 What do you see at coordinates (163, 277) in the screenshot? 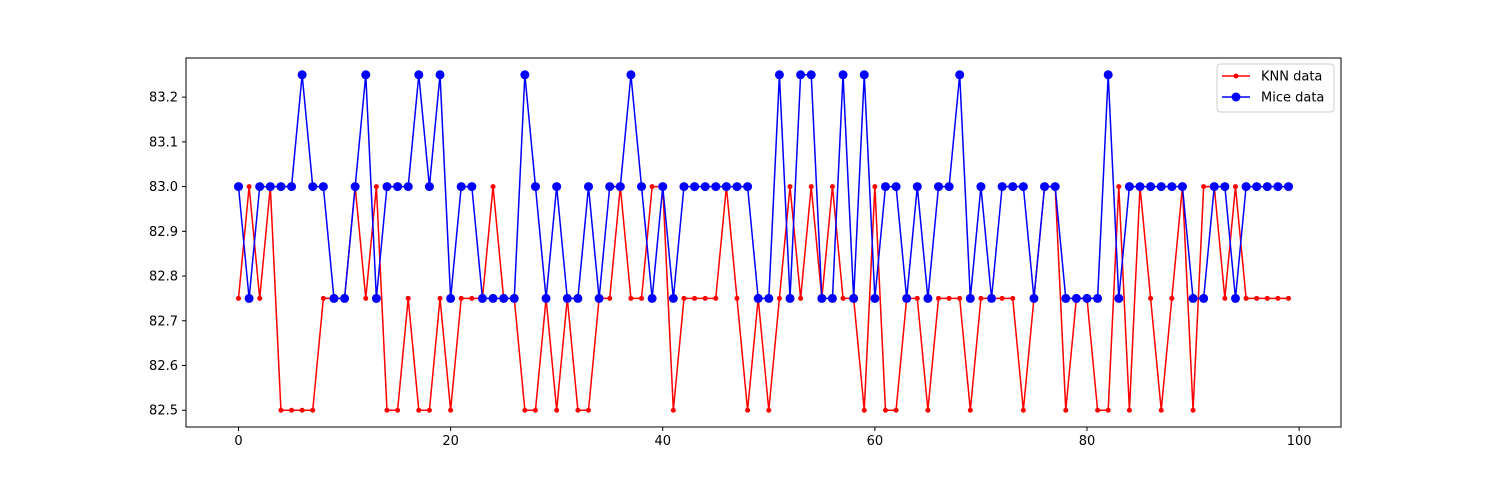
I see `y-tick-label: 82.8` at bounding box center [163, 277].